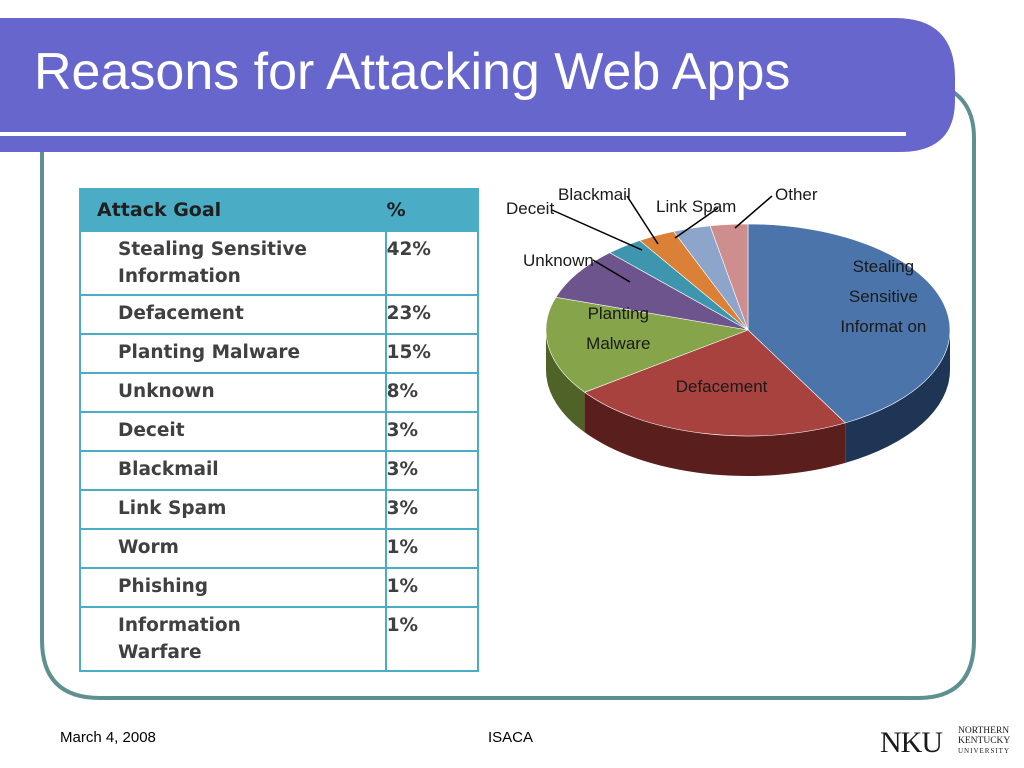 This screenshot has height=768, width=1024. I want to click on attack-goal-text: Information, so click(179, 625).